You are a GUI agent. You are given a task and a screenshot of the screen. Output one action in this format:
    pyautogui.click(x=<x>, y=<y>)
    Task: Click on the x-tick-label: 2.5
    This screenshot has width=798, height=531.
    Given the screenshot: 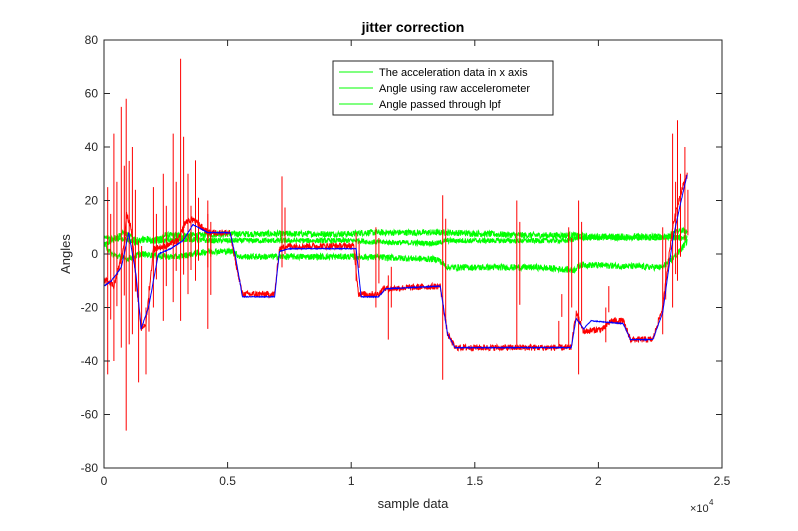 What is the action you would take?
    pyautogui.click(x=722, y=481)
    